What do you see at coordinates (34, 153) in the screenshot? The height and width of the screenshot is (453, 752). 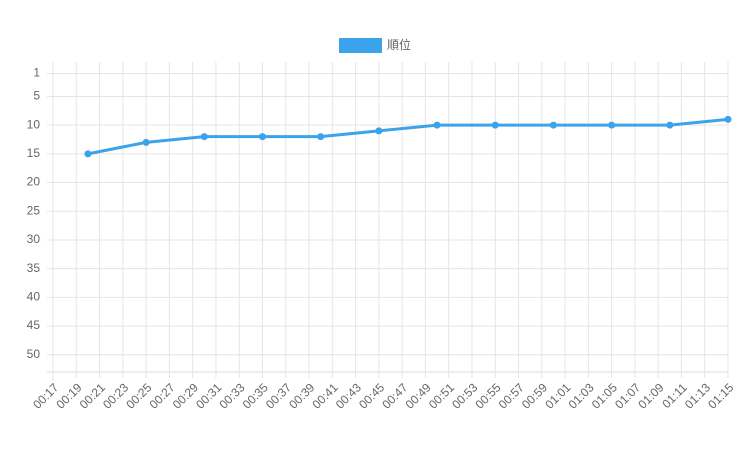 I see `y-tick-label: 15` at bounding box center [34, 153].